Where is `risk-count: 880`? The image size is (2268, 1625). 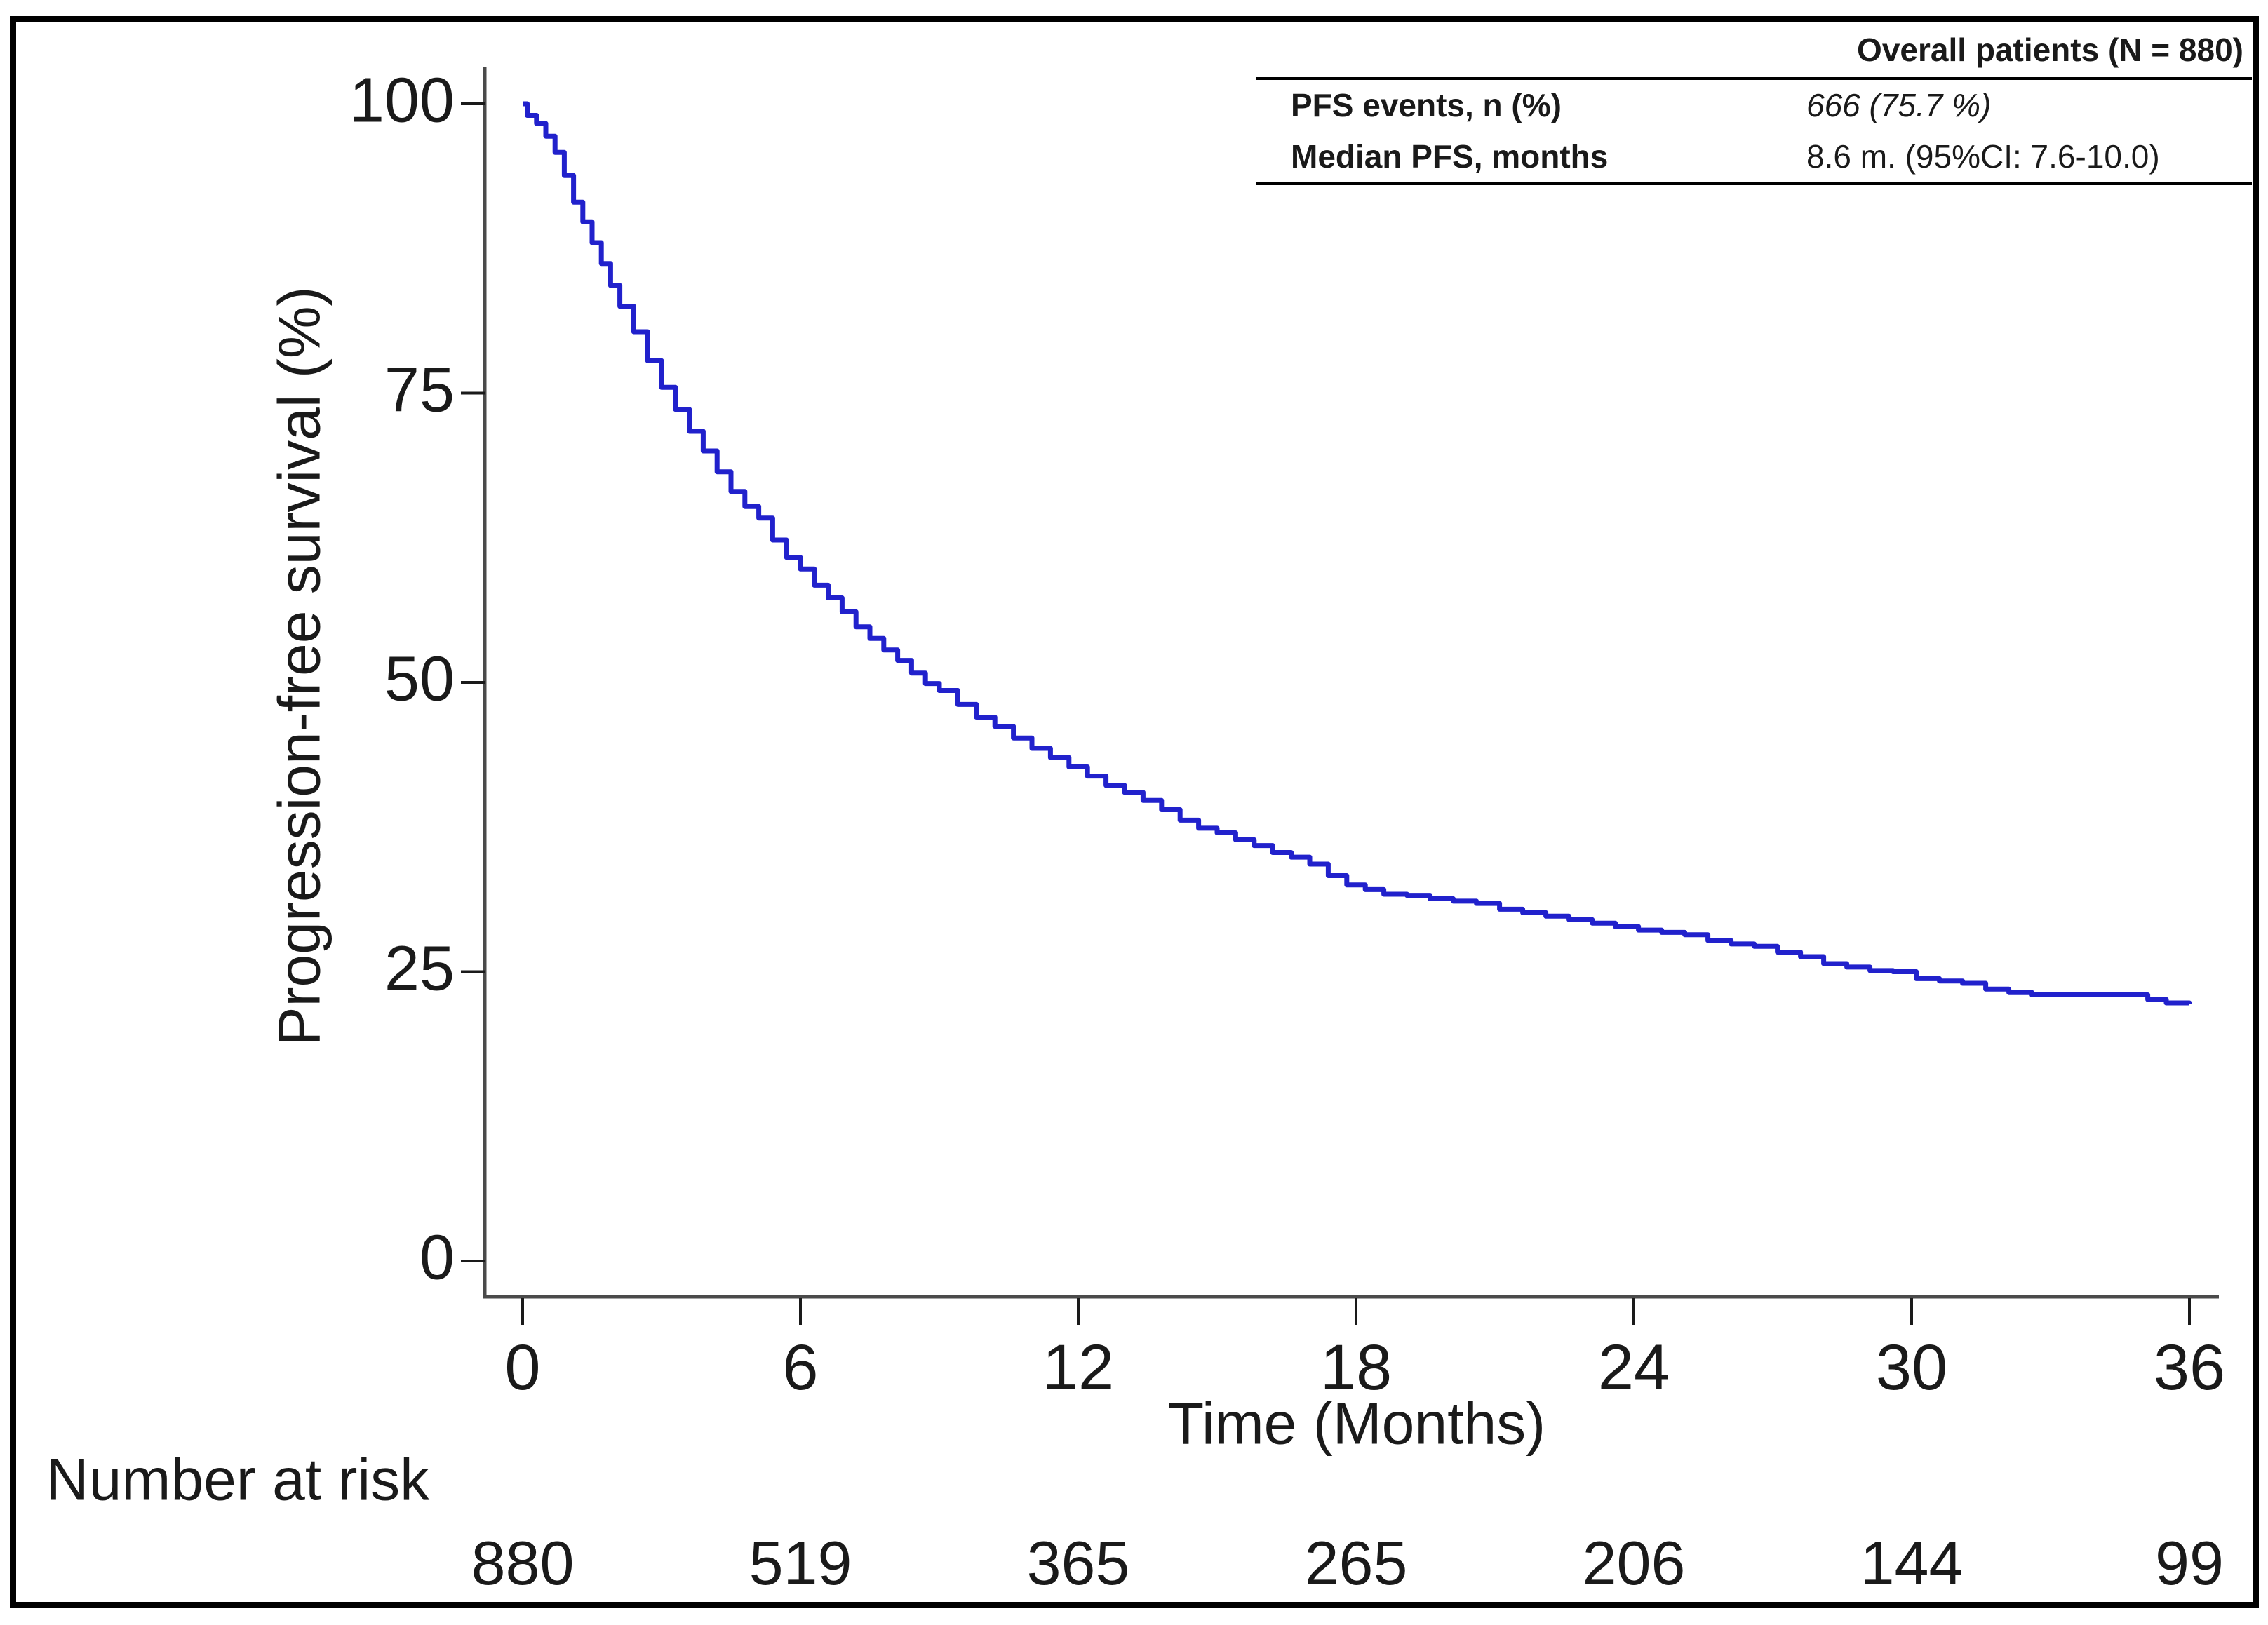
risk-count: 880 is located at coordinates (523, 1563).